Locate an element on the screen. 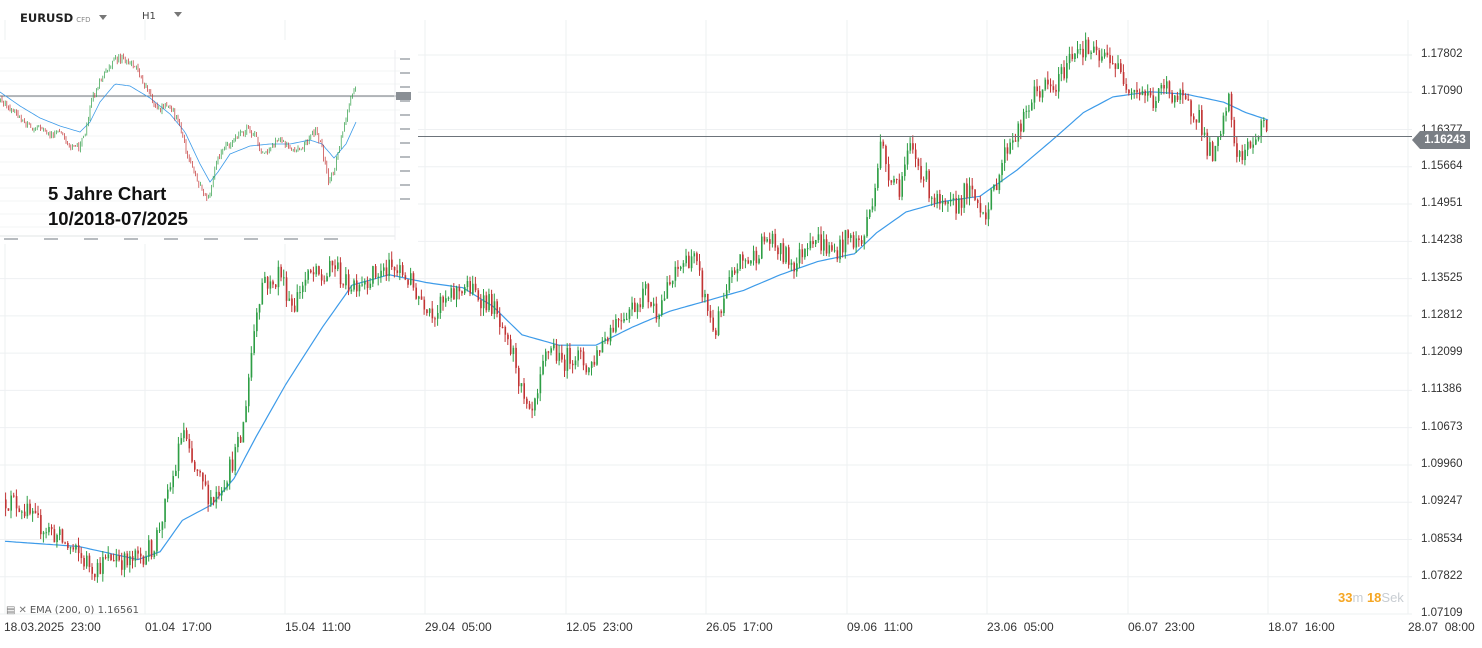 The image size is (1482, 648). symbol-label: EURUSD is located at coordinates (47, 18).